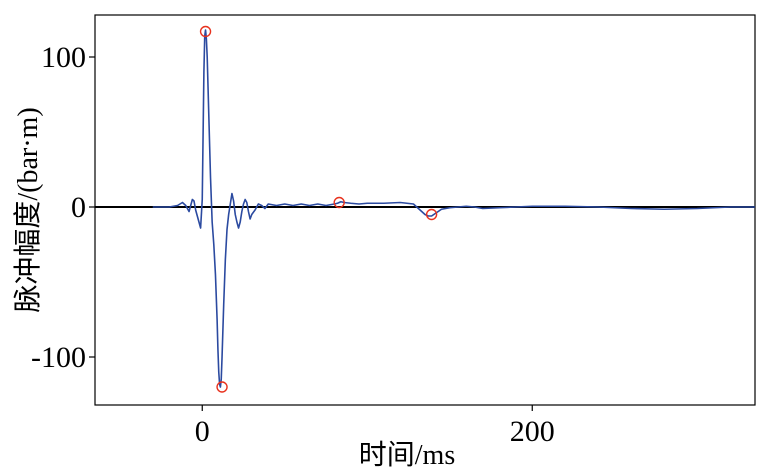 The width and height of the screenshot is (776, 472). What do you see at coordinates (532, 431) in the screenshot?
I see `x-tick-label: 200` at bounding box center [532, 431].